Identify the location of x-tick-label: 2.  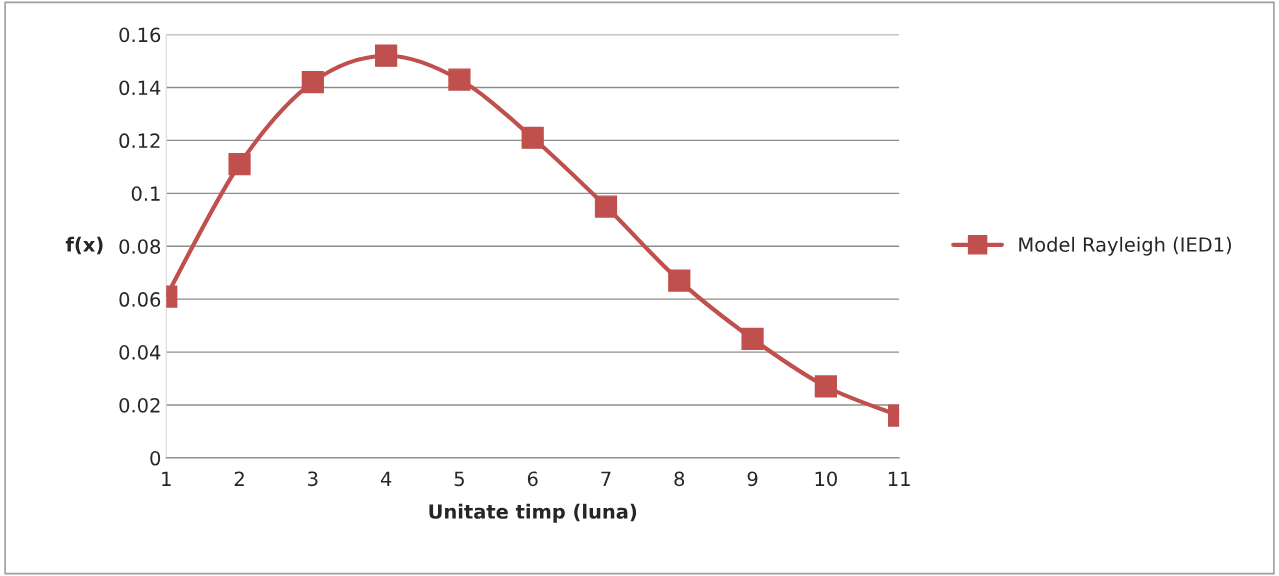
(239, 478).